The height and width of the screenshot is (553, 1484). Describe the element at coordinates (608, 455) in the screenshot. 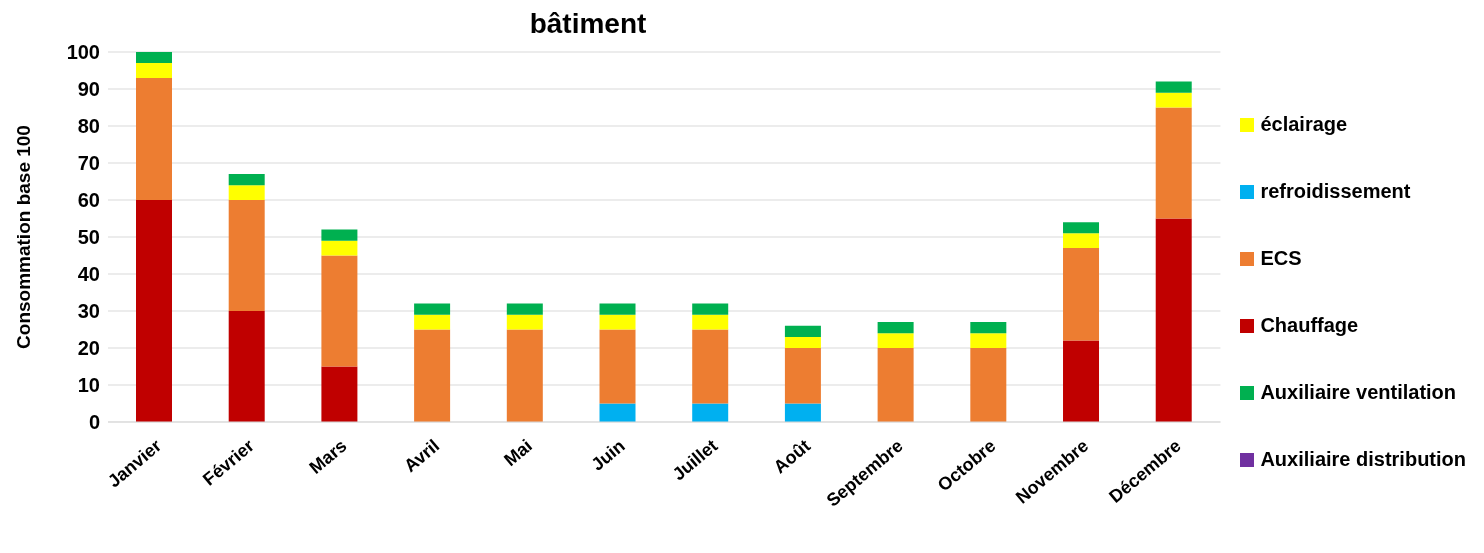

I see `x-tick-label: Juin` at that location.